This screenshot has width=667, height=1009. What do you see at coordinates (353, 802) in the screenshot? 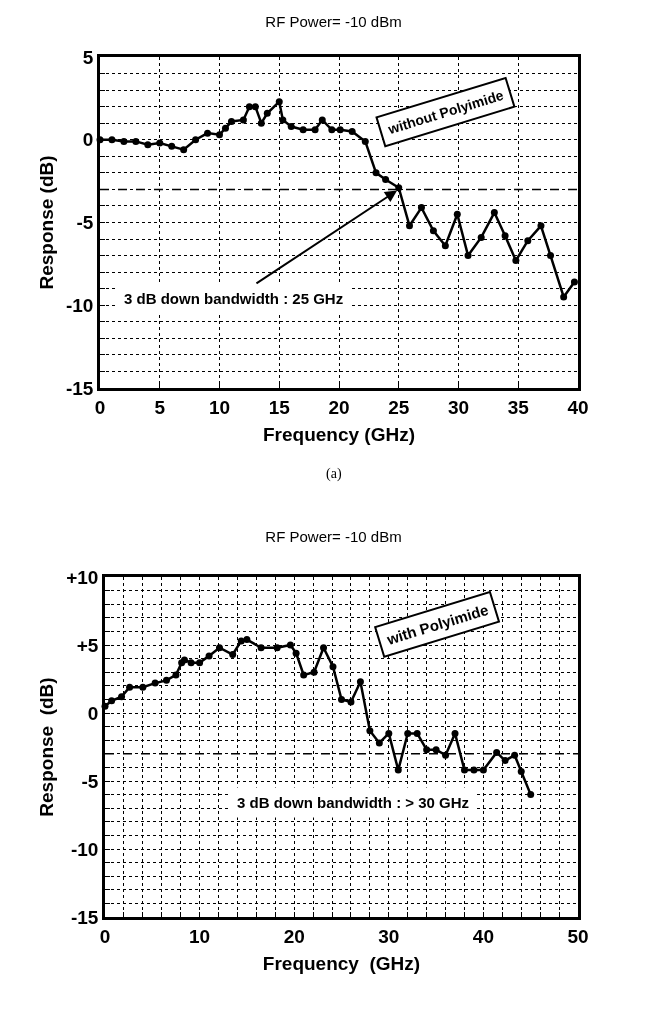
I see `annotation: 3 dB down bandwidth : > 30 GHz` at bounding box center [353, 802].